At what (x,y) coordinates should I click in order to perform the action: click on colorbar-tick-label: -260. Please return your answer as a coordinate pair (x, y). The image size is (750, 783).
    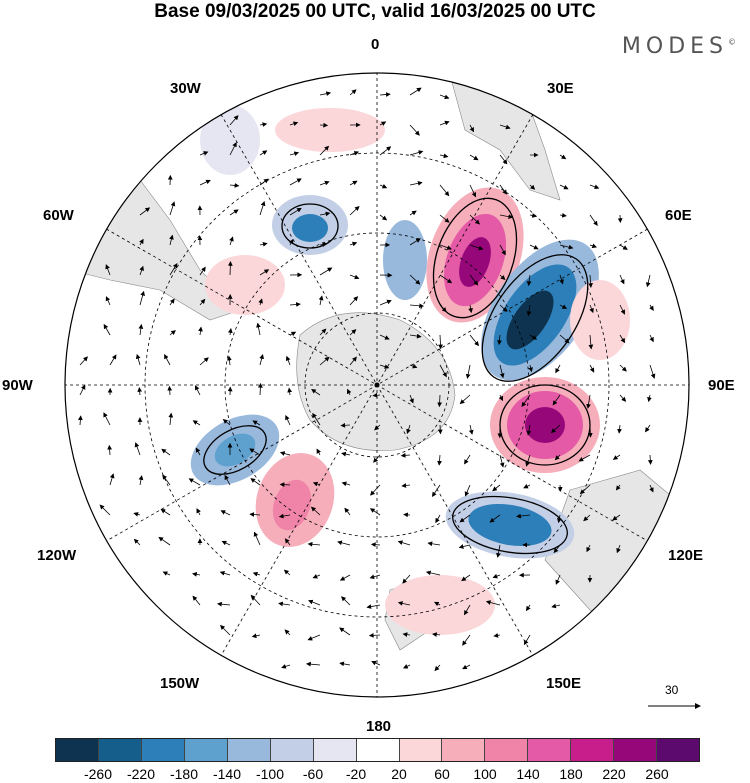
    Looking at the image, I should click on (98, 774).